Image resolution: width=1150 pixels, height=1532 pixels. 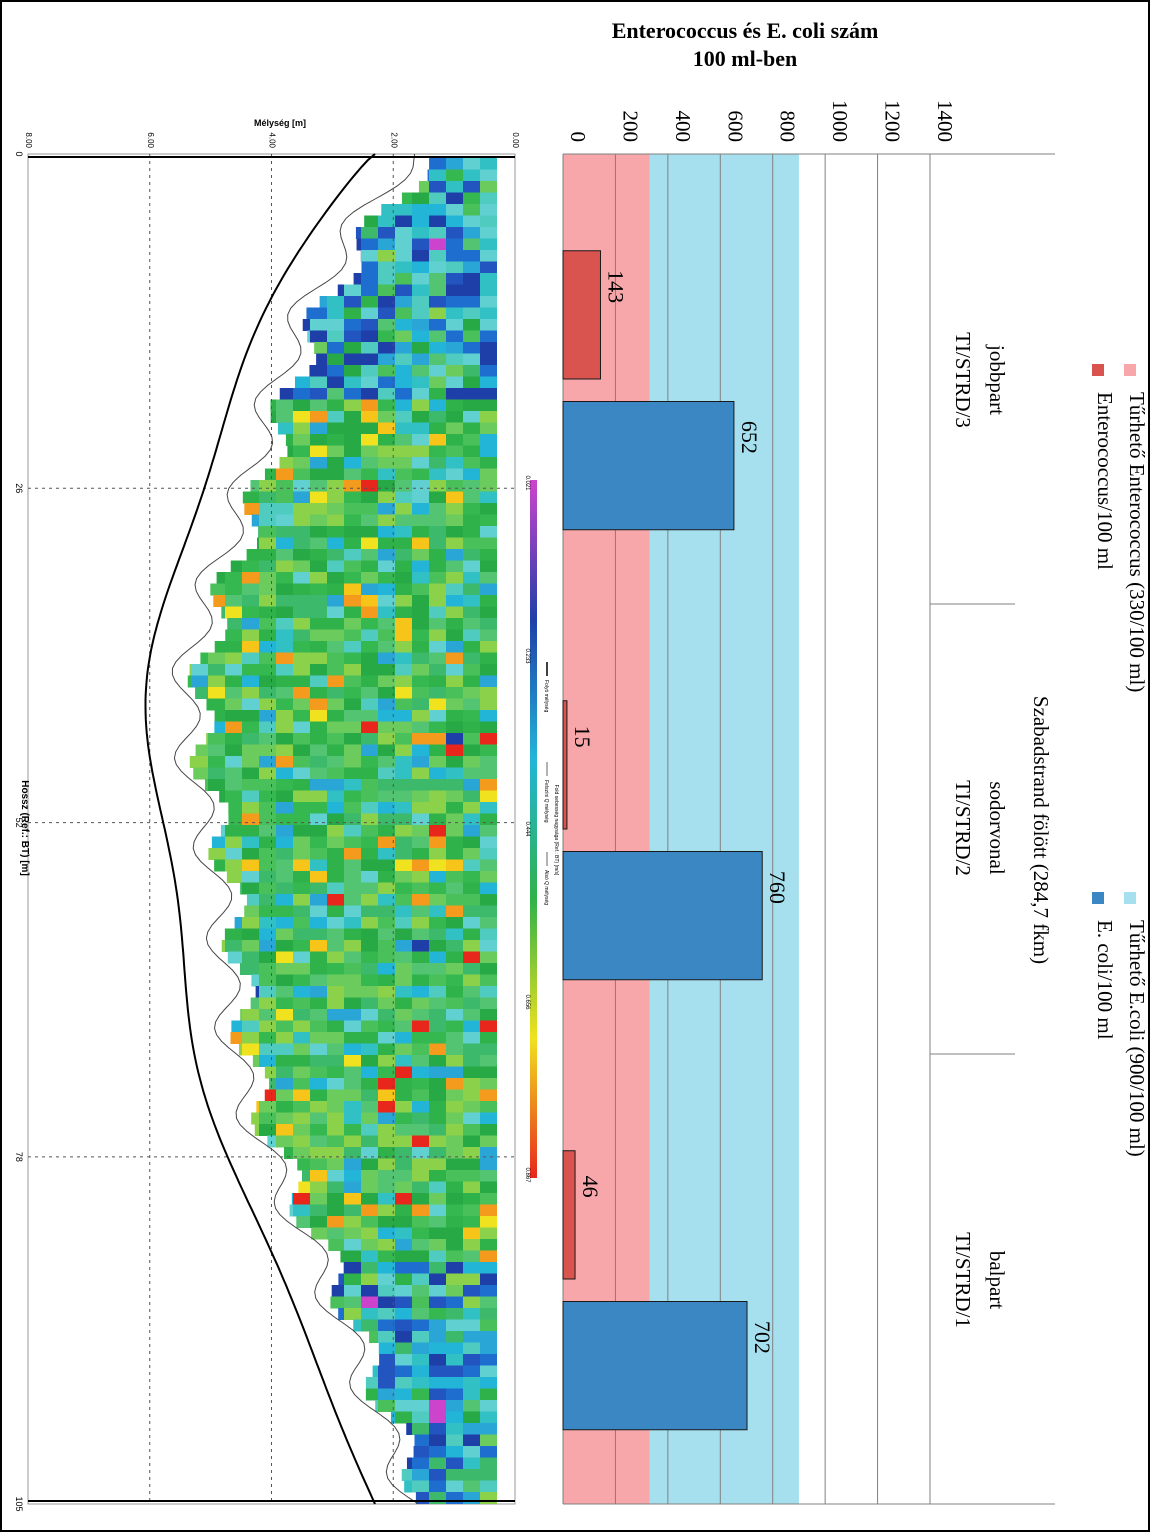 I want to click on enterococcus-bar-sodorvonal, so click(x=565, y=765).